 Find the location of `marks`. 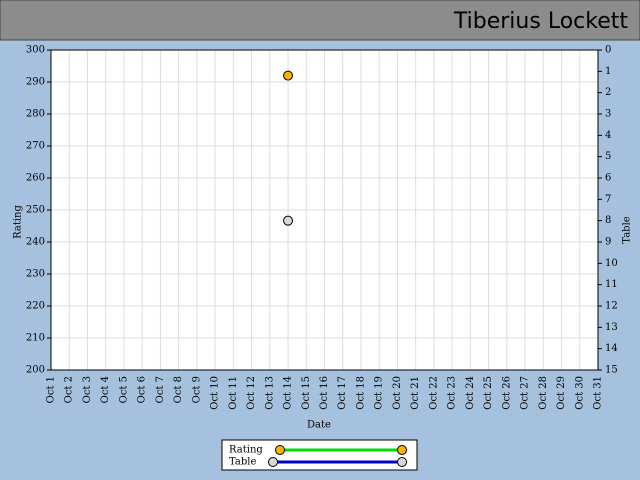

marks is located at coordinates (288, 148).